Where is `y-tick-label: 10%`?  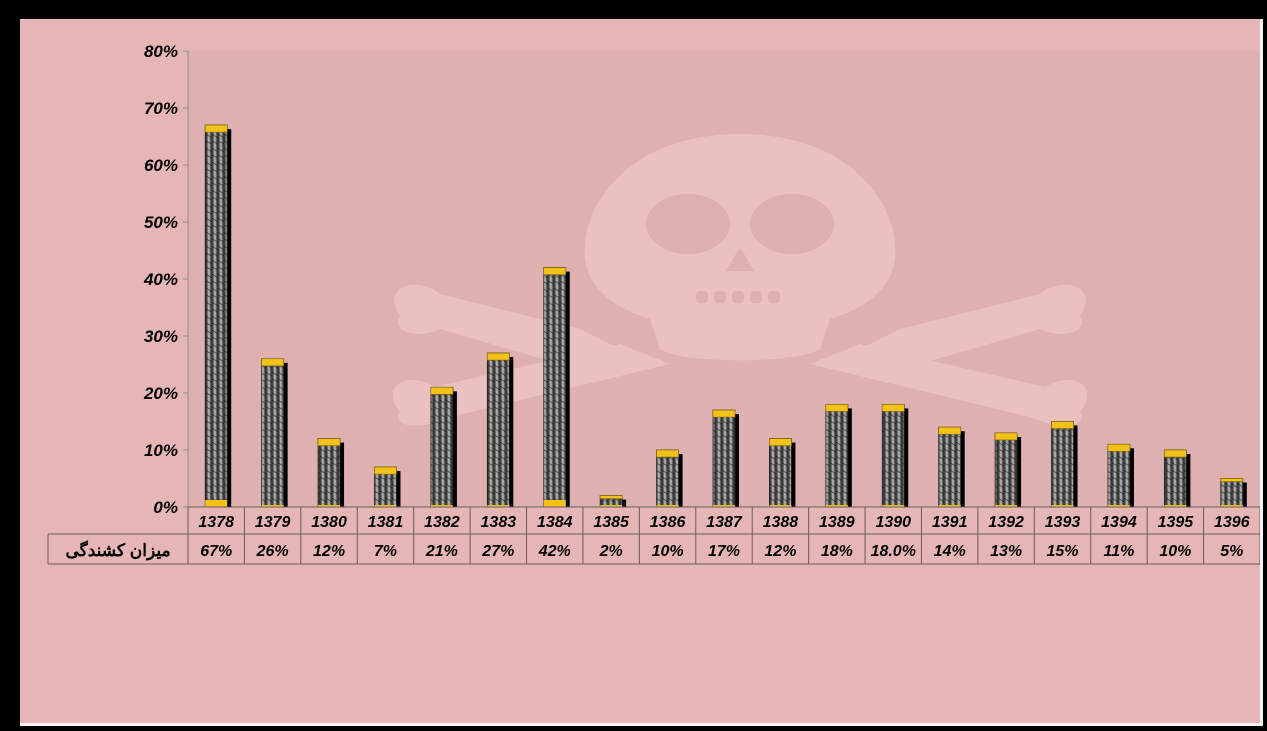
y-tick-label: 10% is located at coordinates (161, 450).